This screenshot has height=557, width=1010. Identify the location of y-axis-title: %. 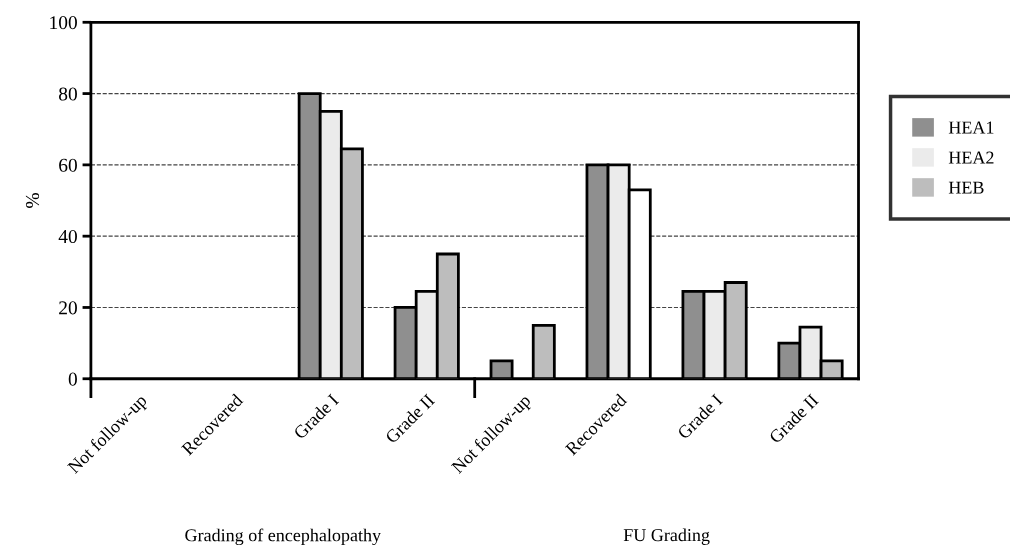
(32, 200).